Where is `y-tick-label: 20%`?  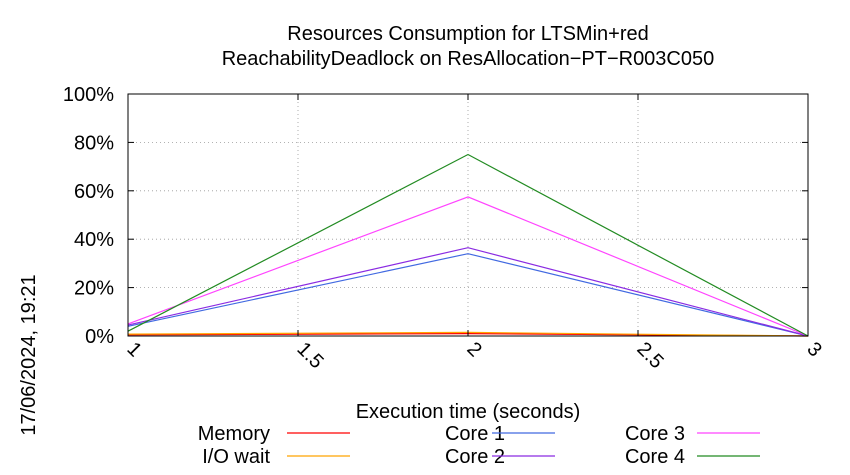
y-tick-label: 20% is located at coordinates (94, 289).